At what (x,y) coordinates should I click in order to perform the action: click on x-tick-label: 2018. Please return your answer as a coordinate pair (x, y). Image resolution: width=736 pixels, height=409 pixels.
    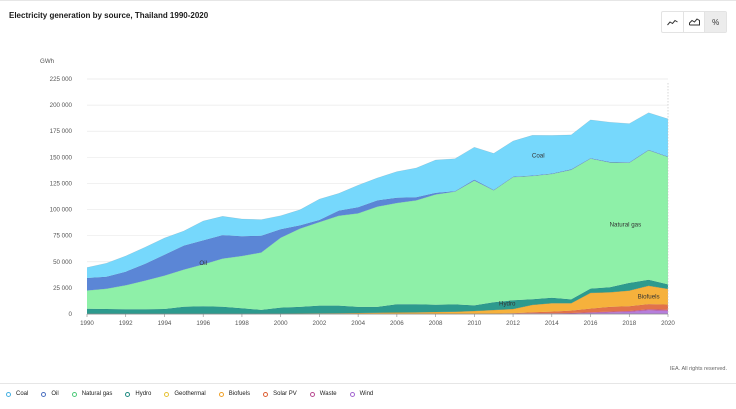
    Looking at the image, I should click on (629, 323).